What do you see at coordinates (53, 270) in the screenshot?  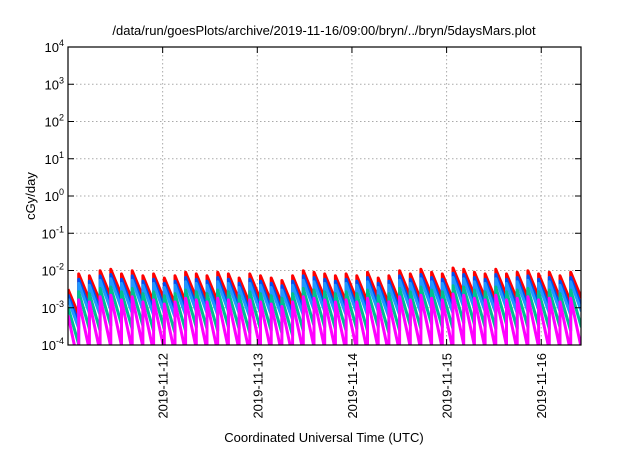 I see `y-tick-label: 10⁻²` at bounding box center [53, 270].